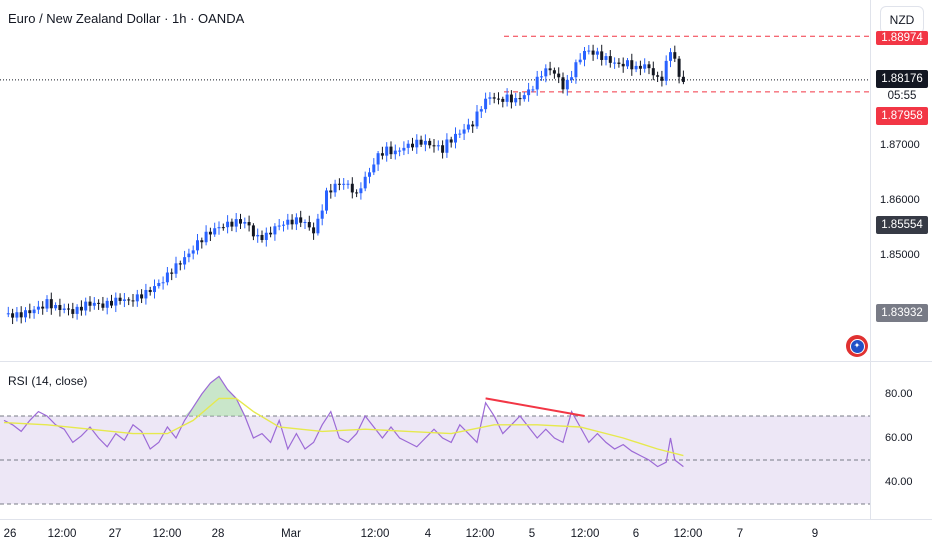  Describe the element at coordinates (857, 346) in the screenshot. I see `settings-icon: ✦` at that location.